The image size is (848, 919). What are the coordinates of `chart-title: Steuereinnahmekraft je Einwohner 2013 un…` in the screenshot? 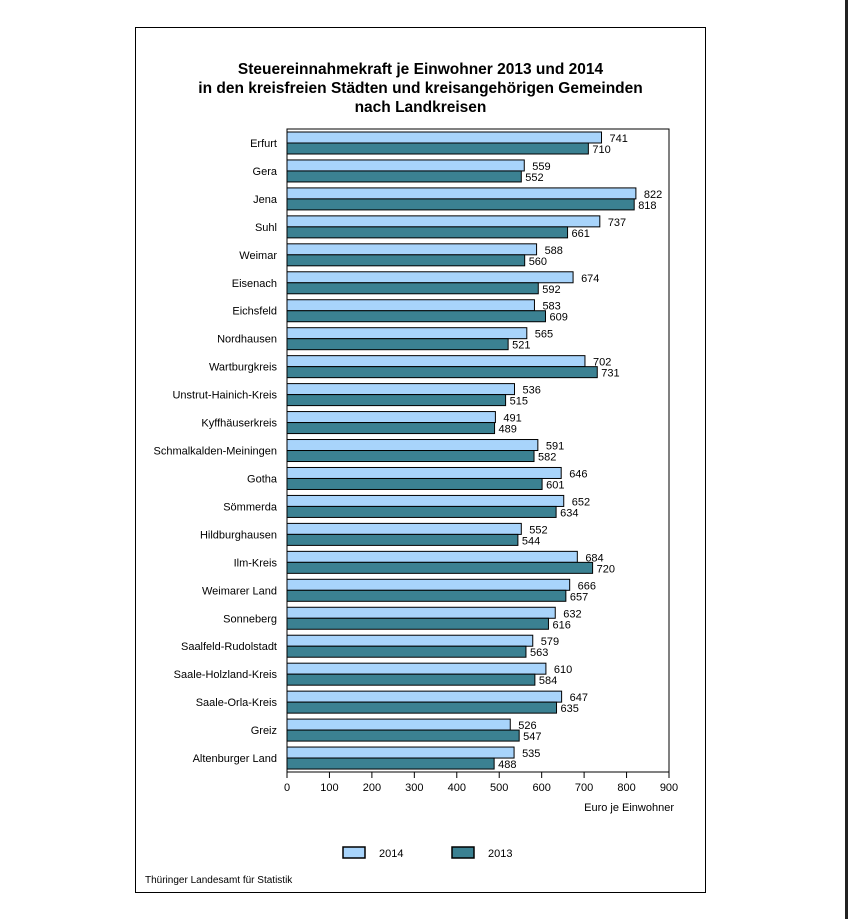 It's located at (420, 88).